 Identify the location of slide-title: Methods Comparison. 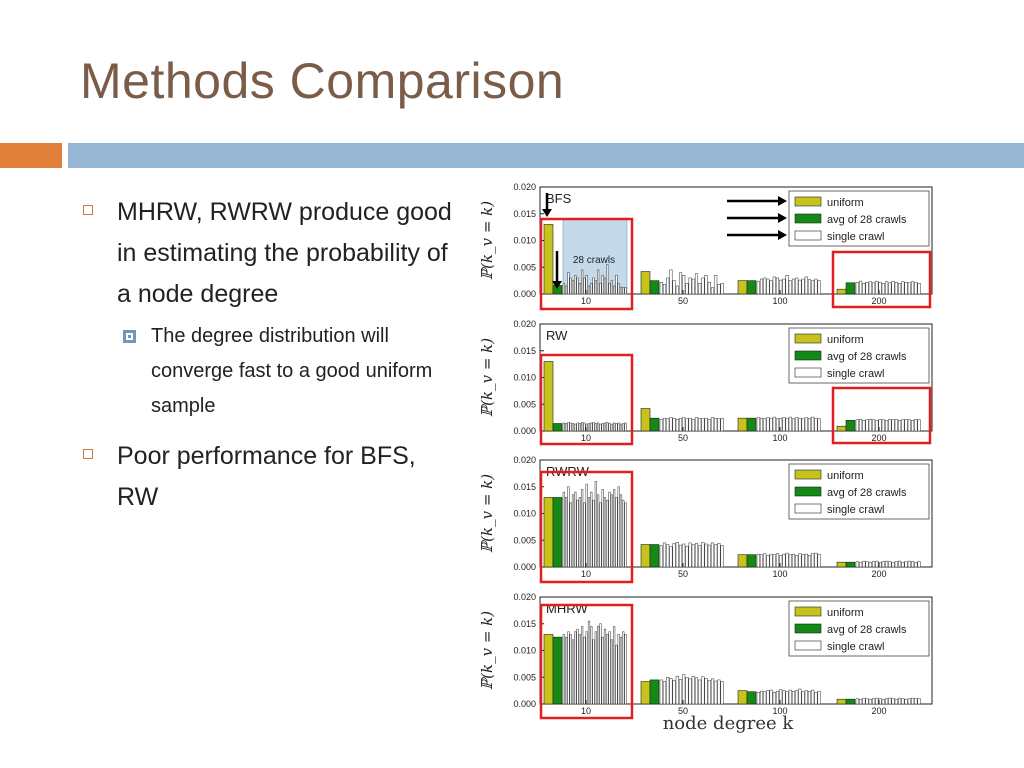
(322, 81).